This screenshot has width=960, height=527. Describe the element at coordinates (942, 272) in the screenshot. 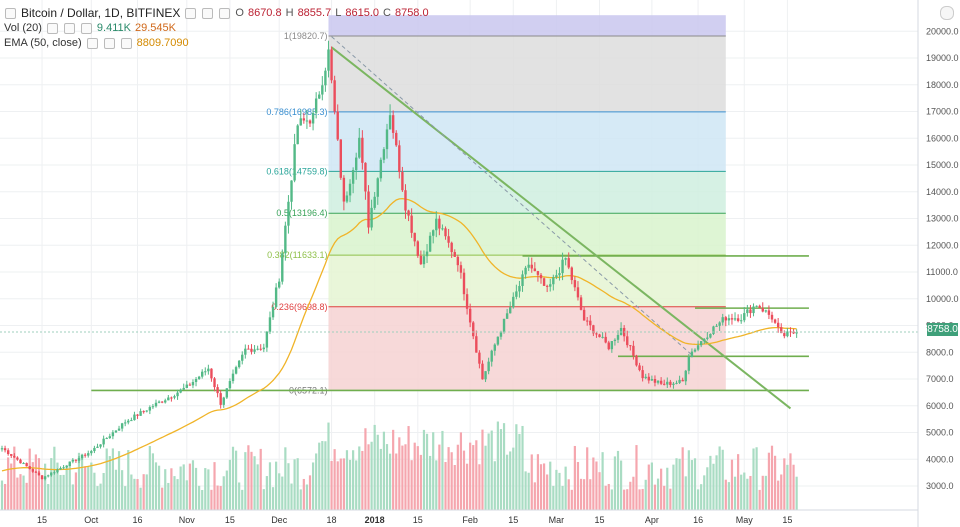

I see `price-tick-label: 11000.0` at that location.